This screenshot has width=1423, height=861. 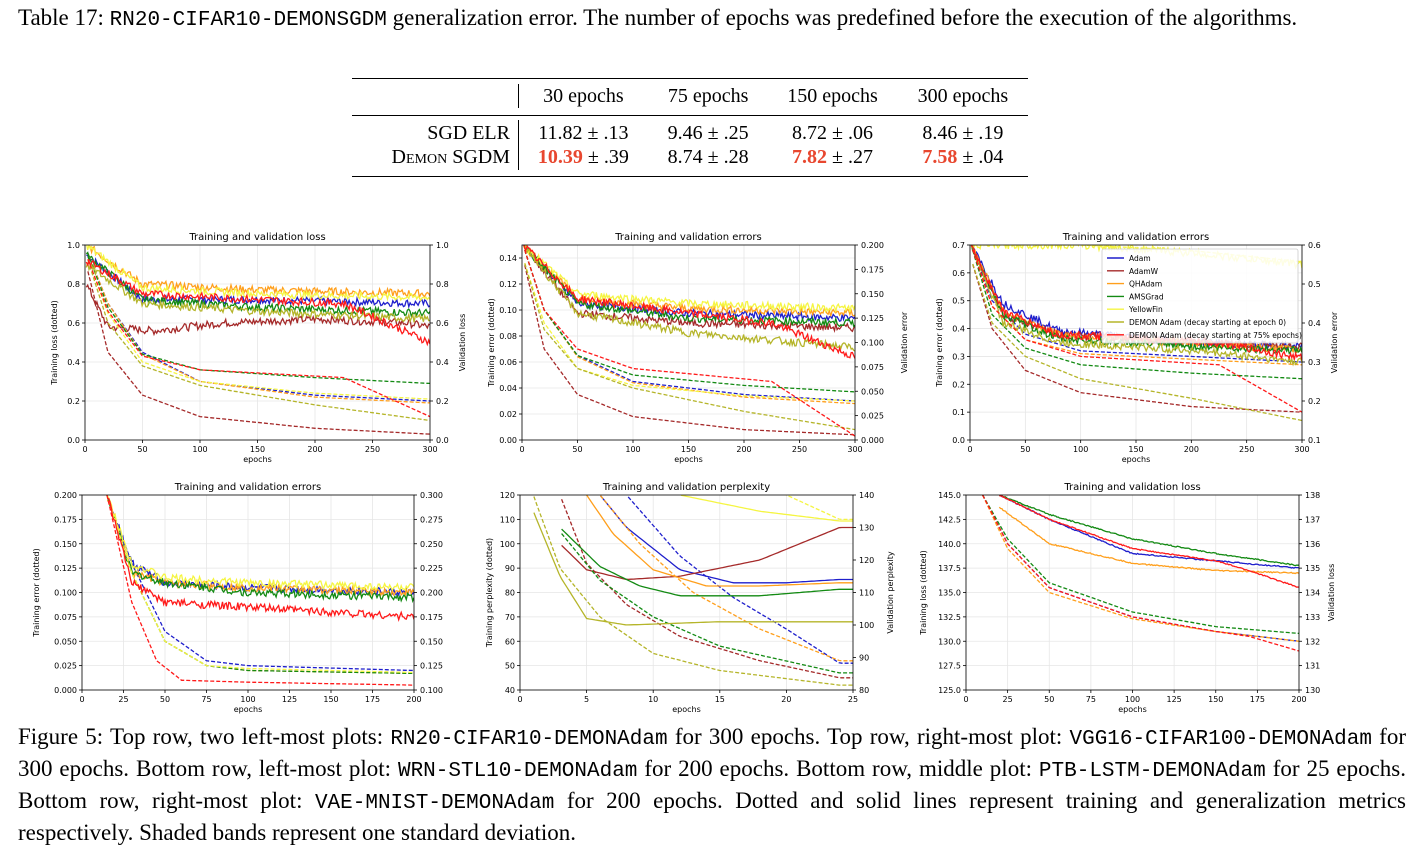 I want to click on cell-mean: 11.82, so click(x=560, y=132).